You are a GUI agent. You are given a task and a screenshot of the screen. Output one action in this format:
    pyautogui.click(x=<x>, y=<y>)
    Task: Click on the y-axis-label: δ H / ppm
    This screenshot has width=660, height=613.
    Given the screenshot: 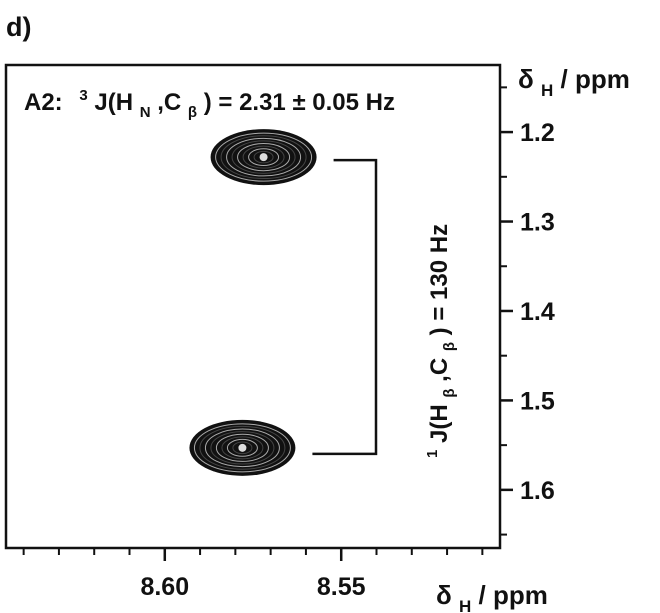 What is the action you would take?
    pyautogui.click(x=574, y=83)
    